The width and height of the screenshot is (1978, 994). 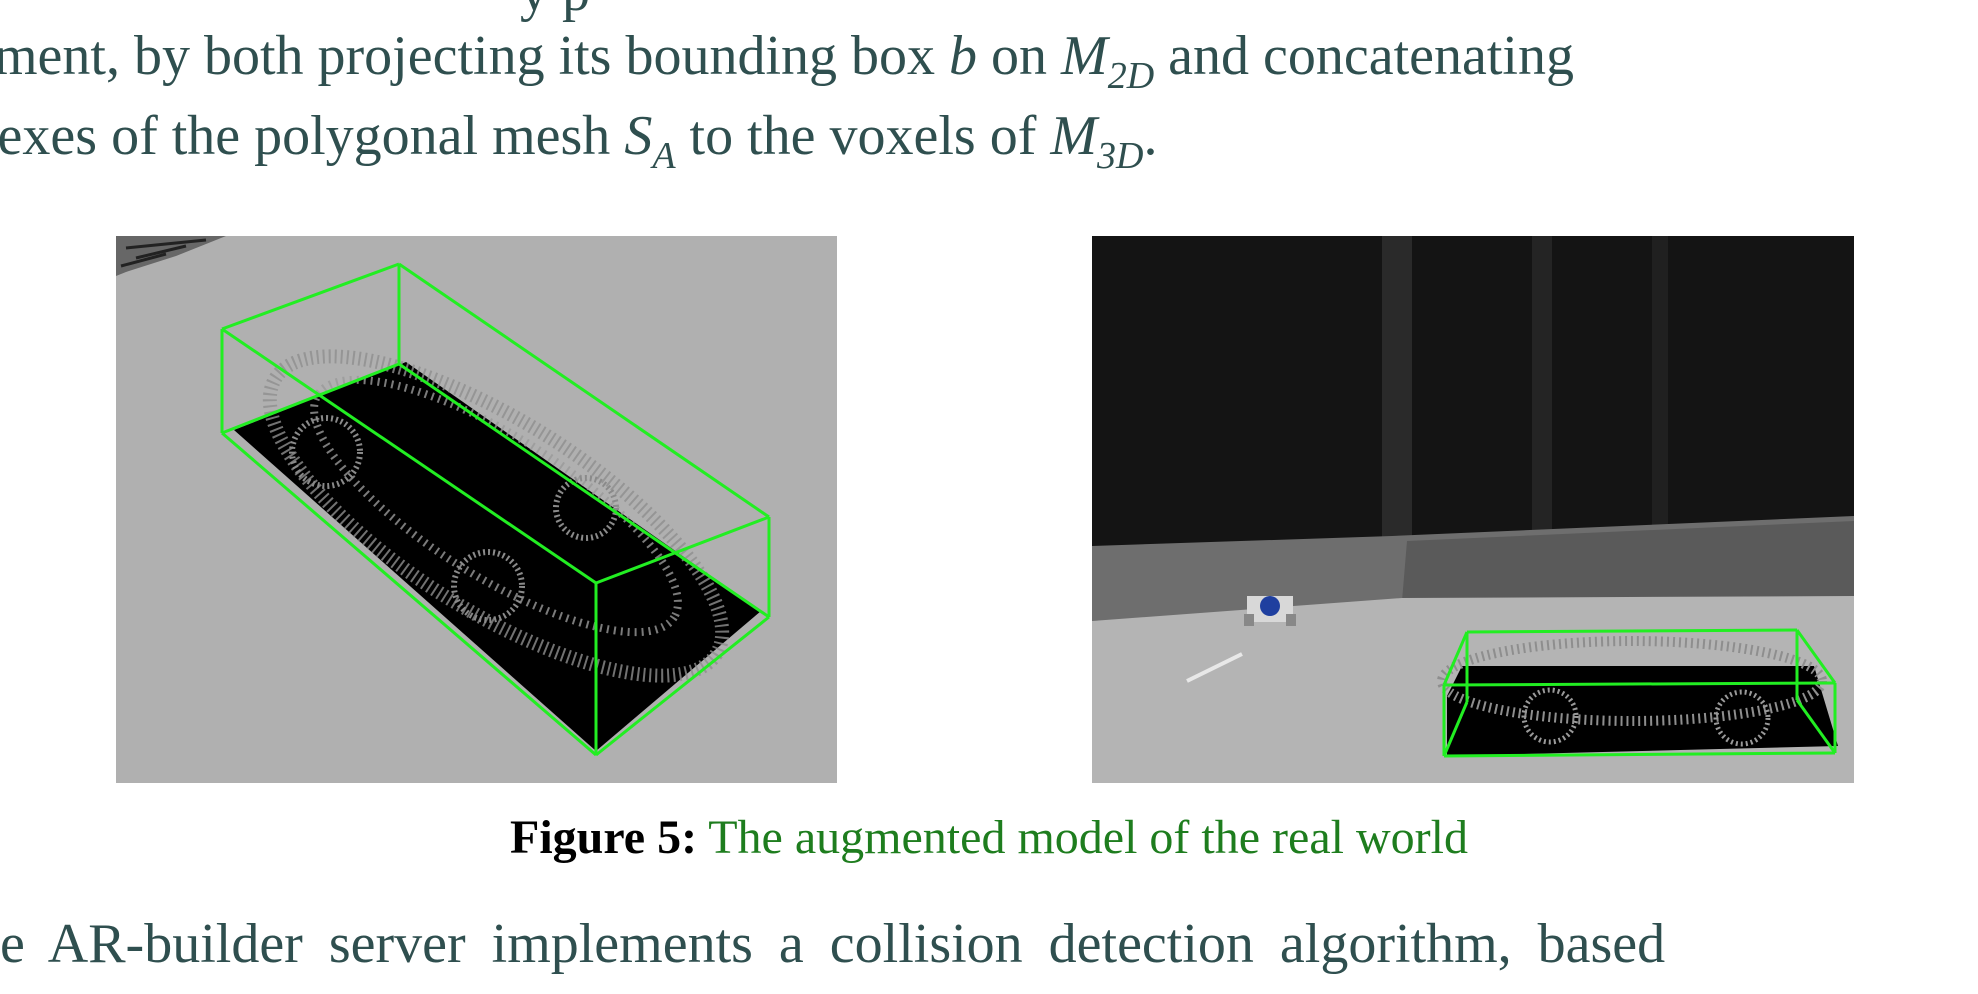 What do you see at coordinates (664, 156) in the screenshot?
I see `math-subscript: A` at bounding box center [664, 156].